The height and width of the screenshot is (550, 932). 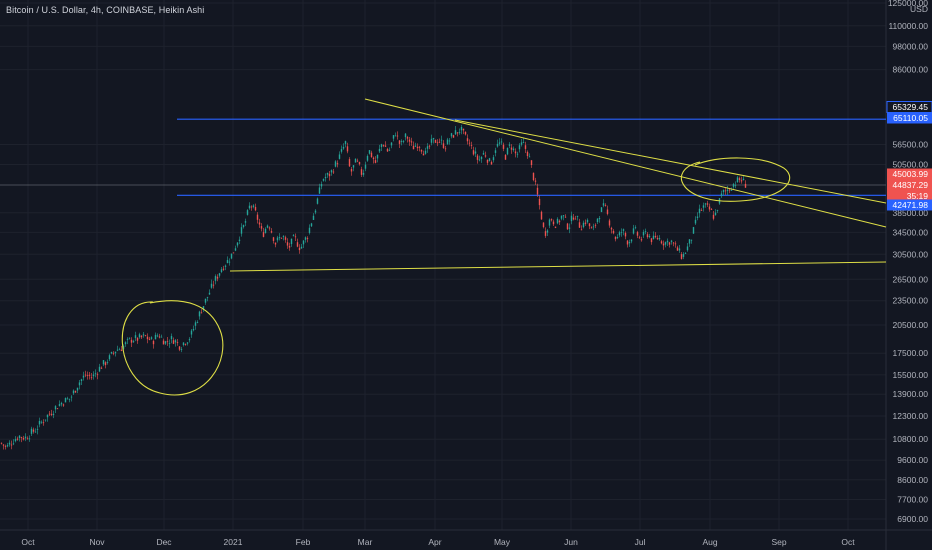 What do you see at coordinates (233, 542) in the screenshot?
I see `time-tick-label: 2021` at bounding box center [233, 542].